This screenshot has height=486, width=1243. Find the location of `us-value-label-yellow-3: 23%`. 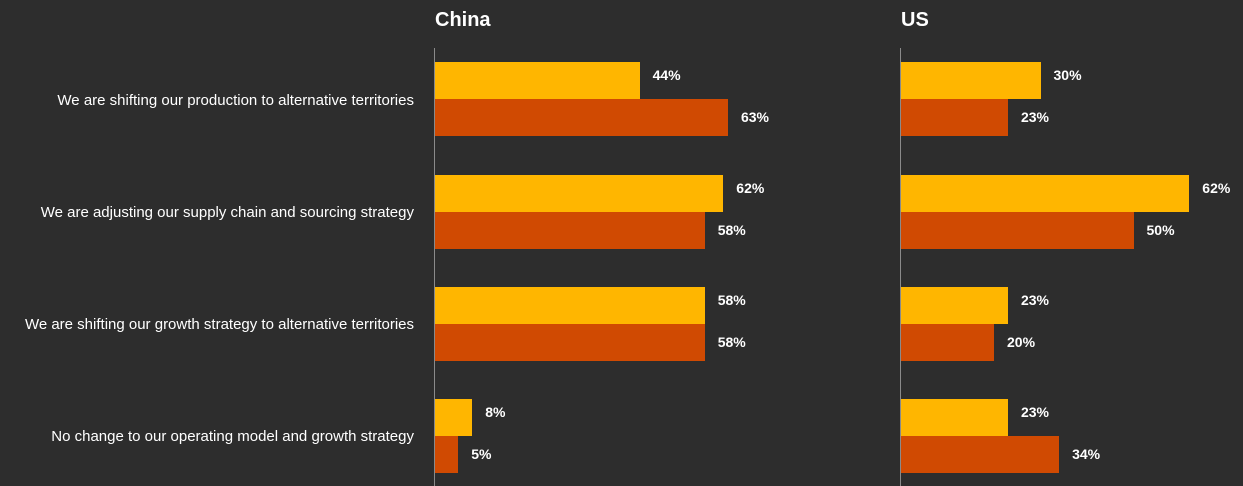

us-value-label-yellow-3: 23% is located at coordinates (1034, 412).